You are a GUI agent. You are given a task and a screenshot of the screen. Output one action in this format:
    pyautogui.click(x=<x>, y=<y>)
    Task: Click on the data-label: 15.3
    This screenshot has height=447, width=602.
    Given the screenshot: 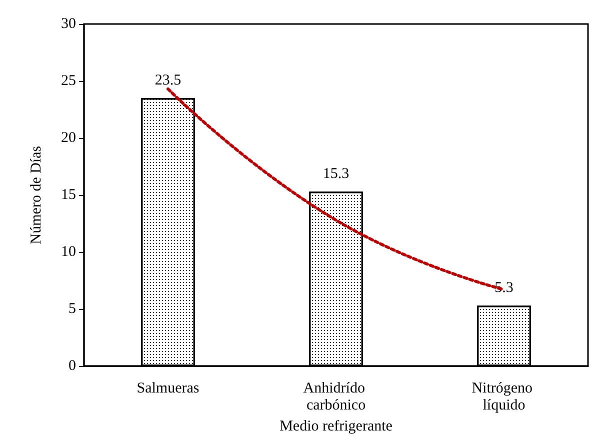 What is the action you would take?
    pyautogui.click(x=336, y=174)
    